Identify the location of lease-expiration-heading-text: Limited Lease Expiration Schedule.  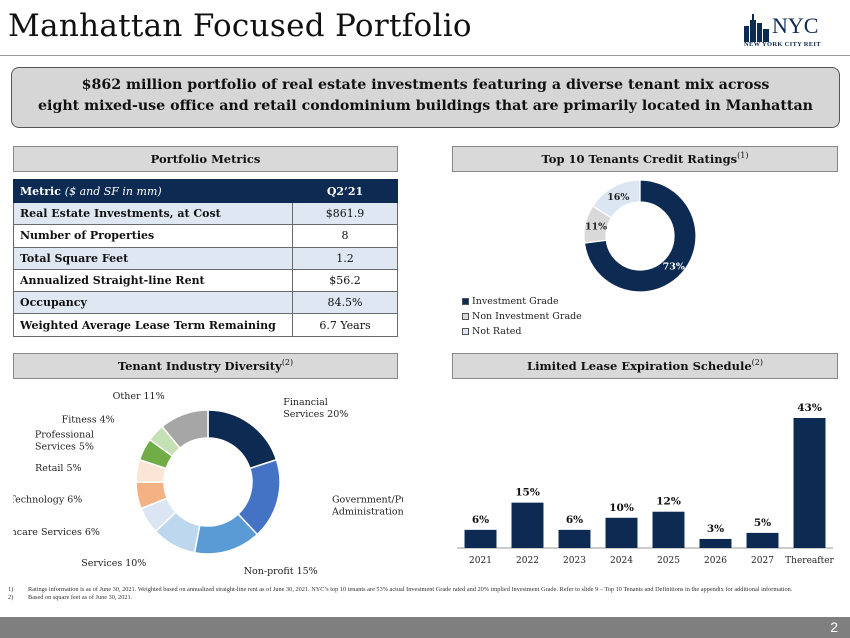
(639, 366).